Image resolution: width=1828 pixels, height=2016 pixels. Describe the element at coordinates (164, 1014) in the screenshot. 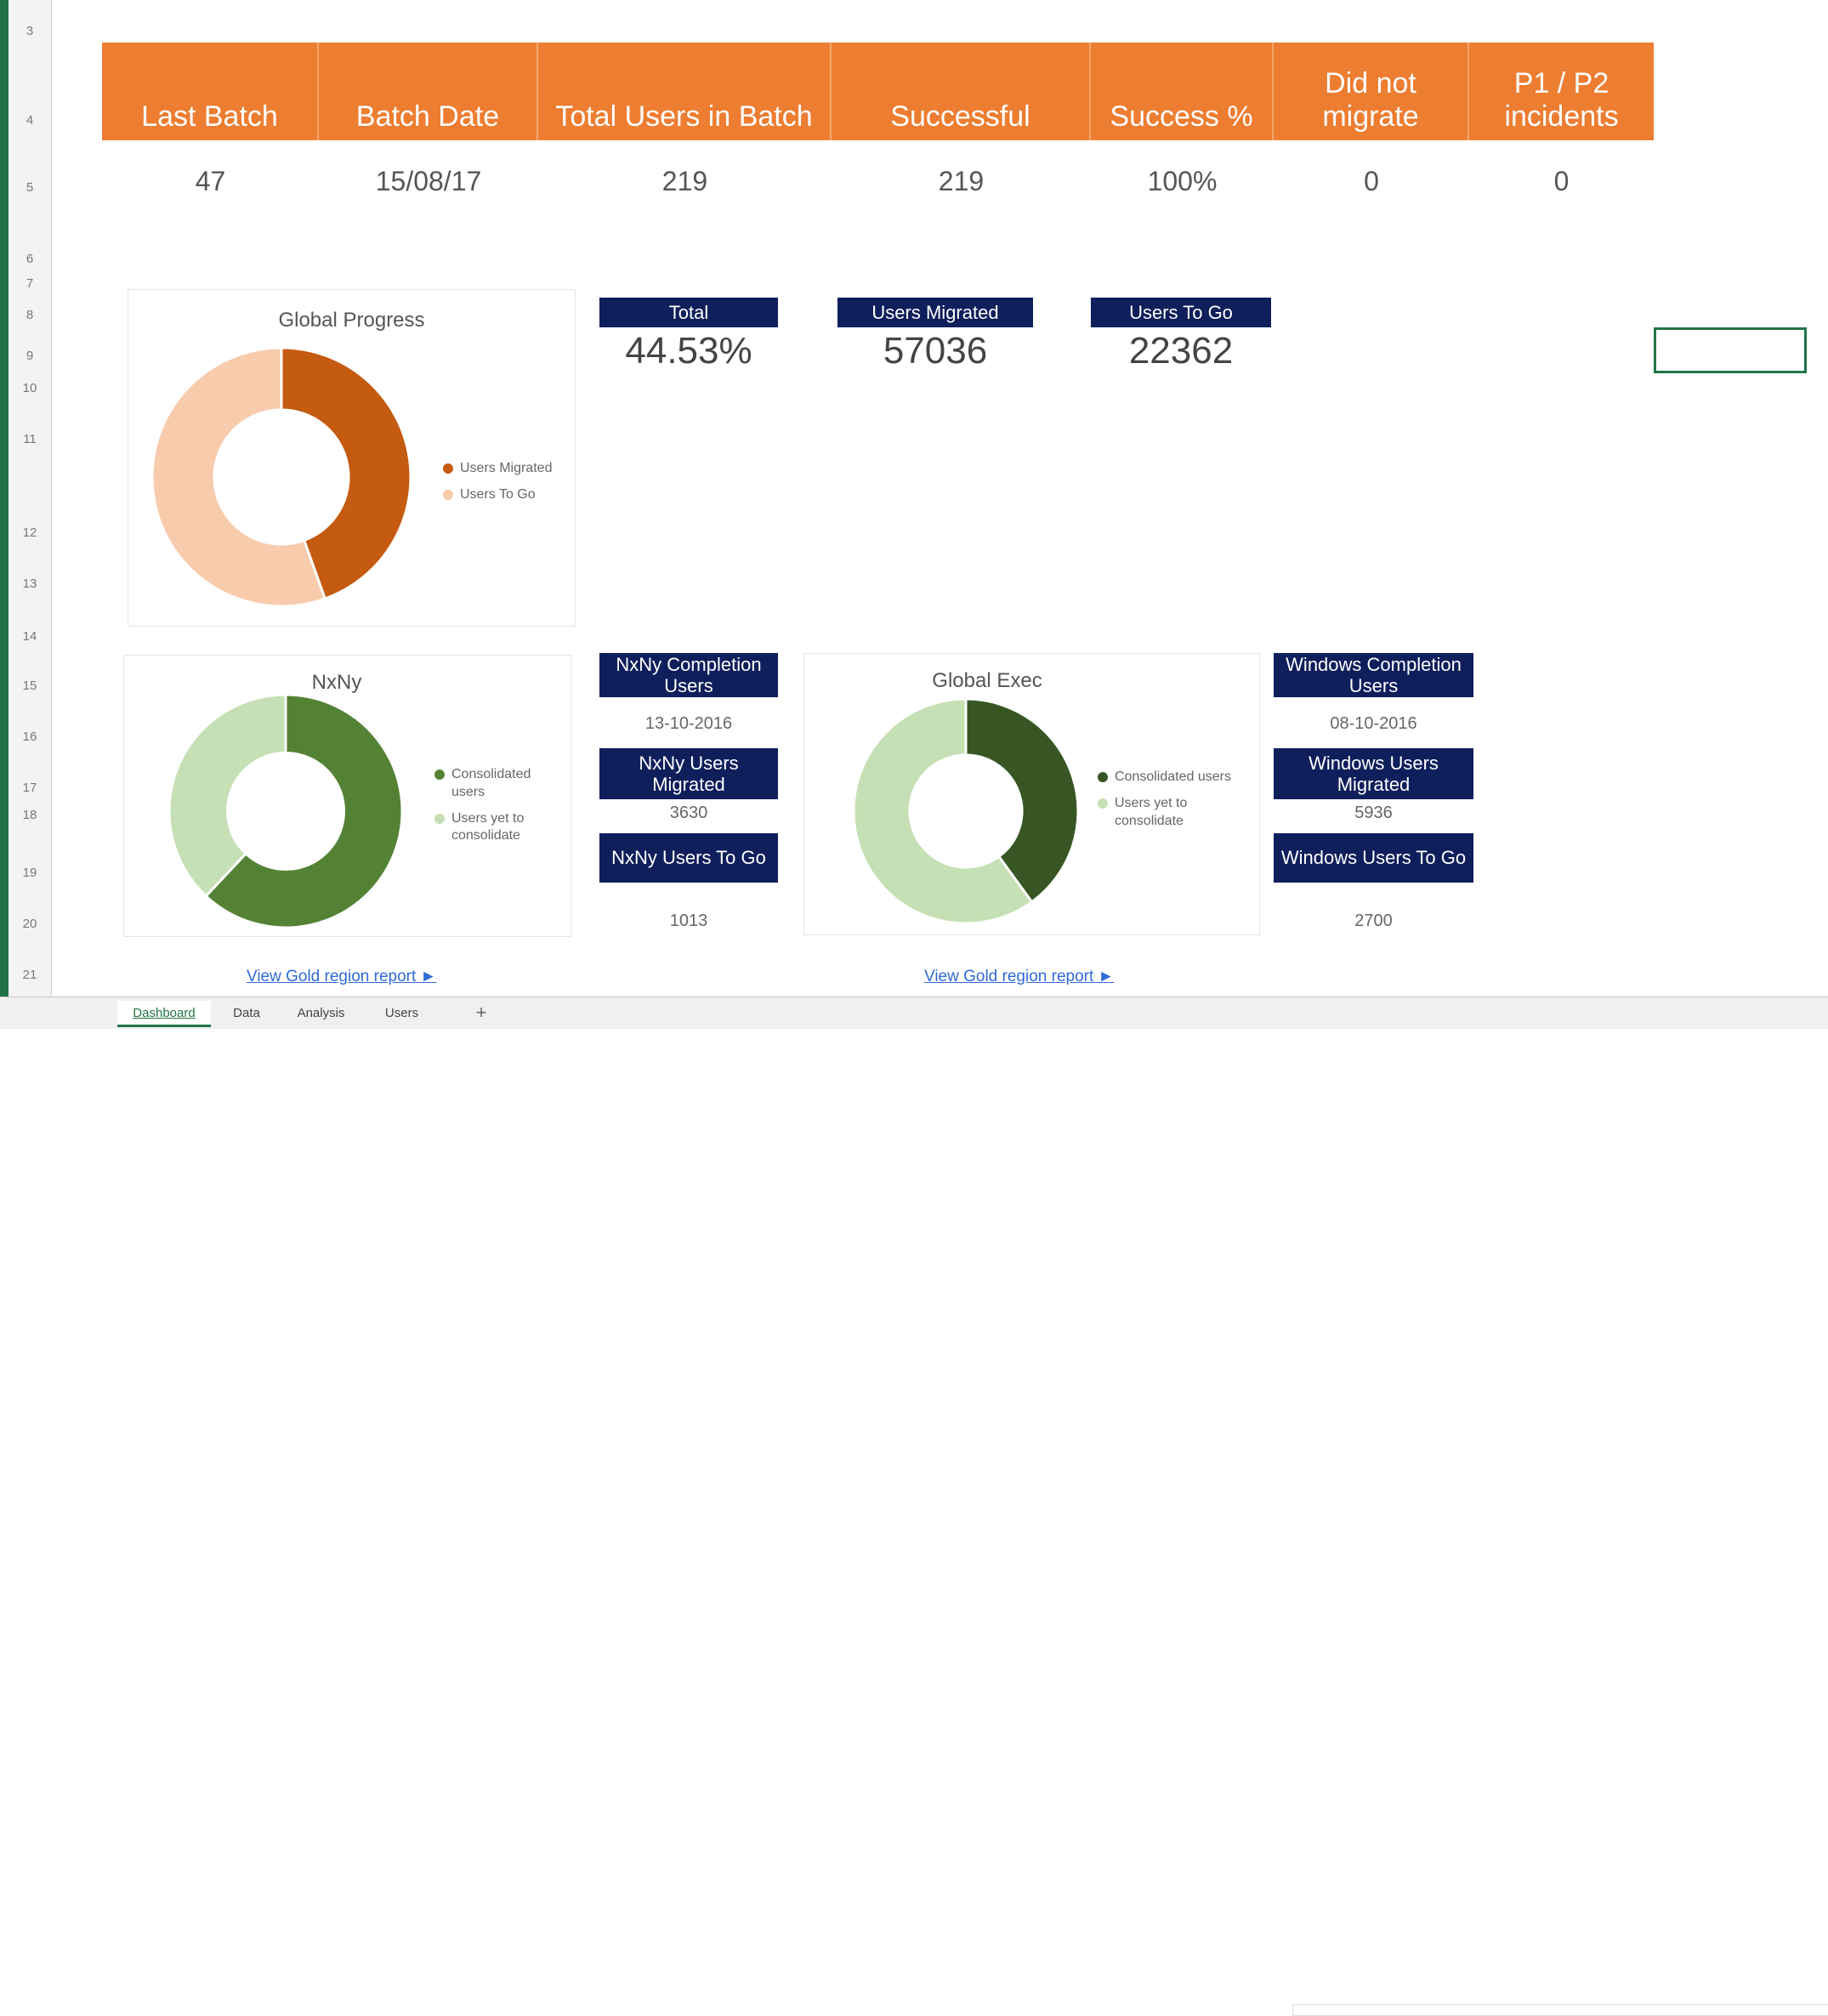

I see `sheet-tab-dashboard: Dashboard` at that location.